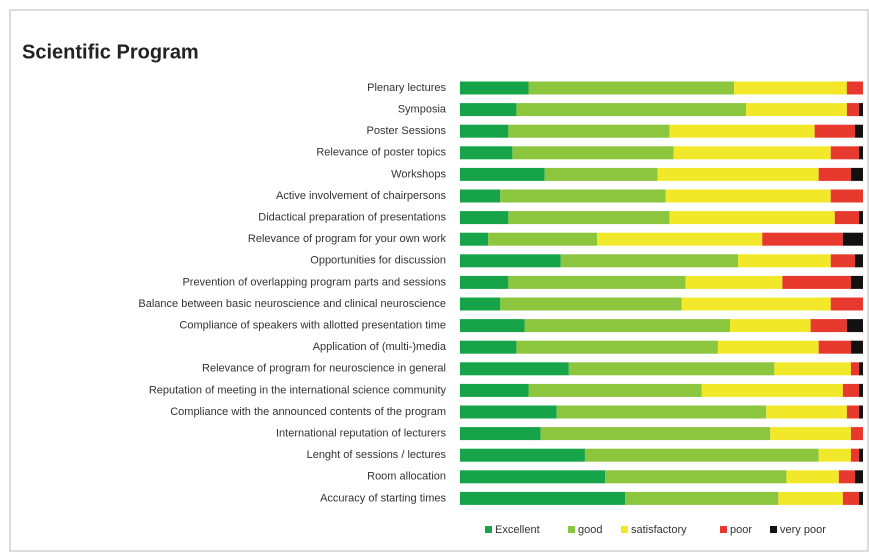 The width and height of the screenshot is (869, 557). Describe the element at coordinates (517, 530) in the screenshot. I see `legend-label: Excellent` at that location.